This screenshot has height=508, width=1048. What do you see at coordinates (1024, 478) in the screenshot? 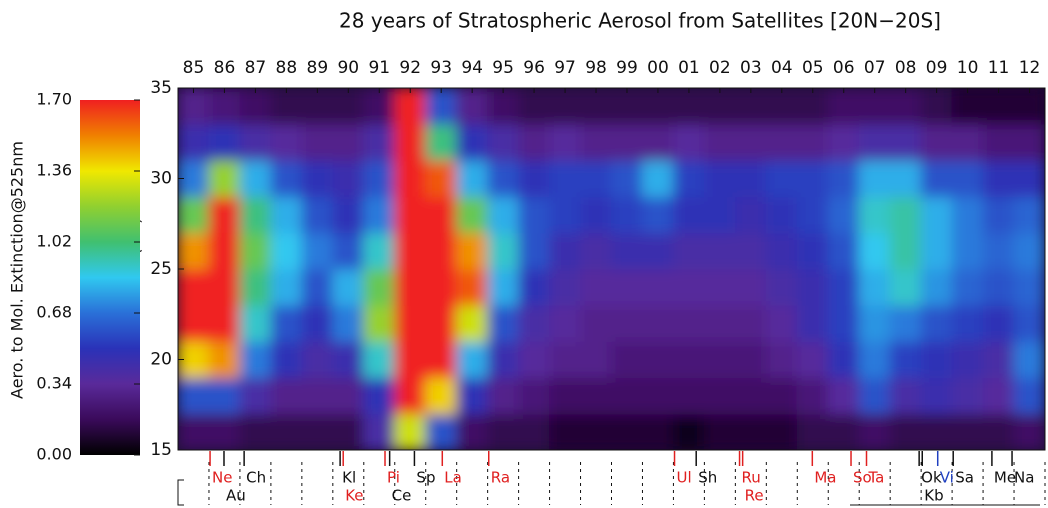
I see `event-label: Na` at bounding box center [1024, 478].